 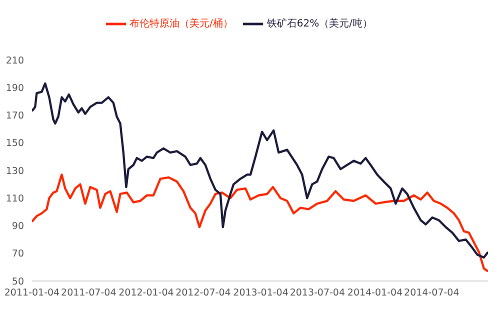 I want to click on y-tick-label: 130, so click(x=15, y=171).